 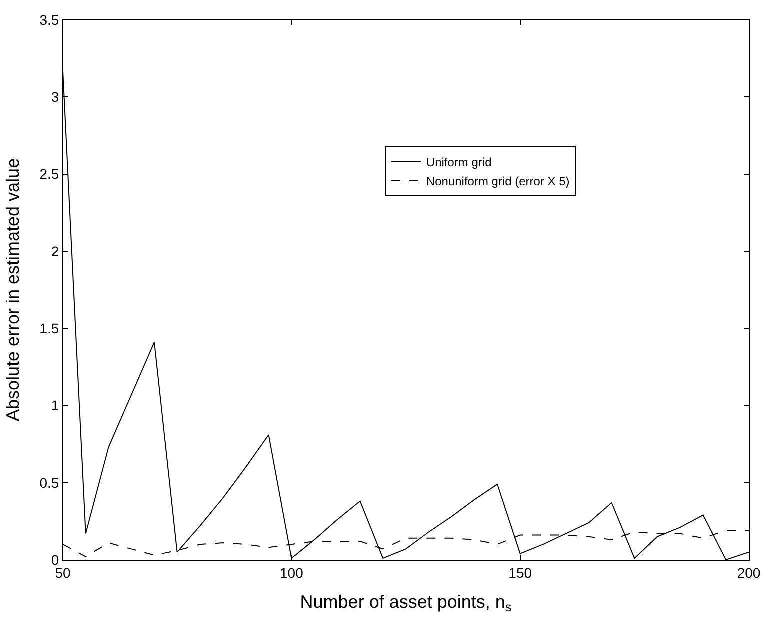 I want to click on y-tick-label: 2, so click(x=55, y=251).